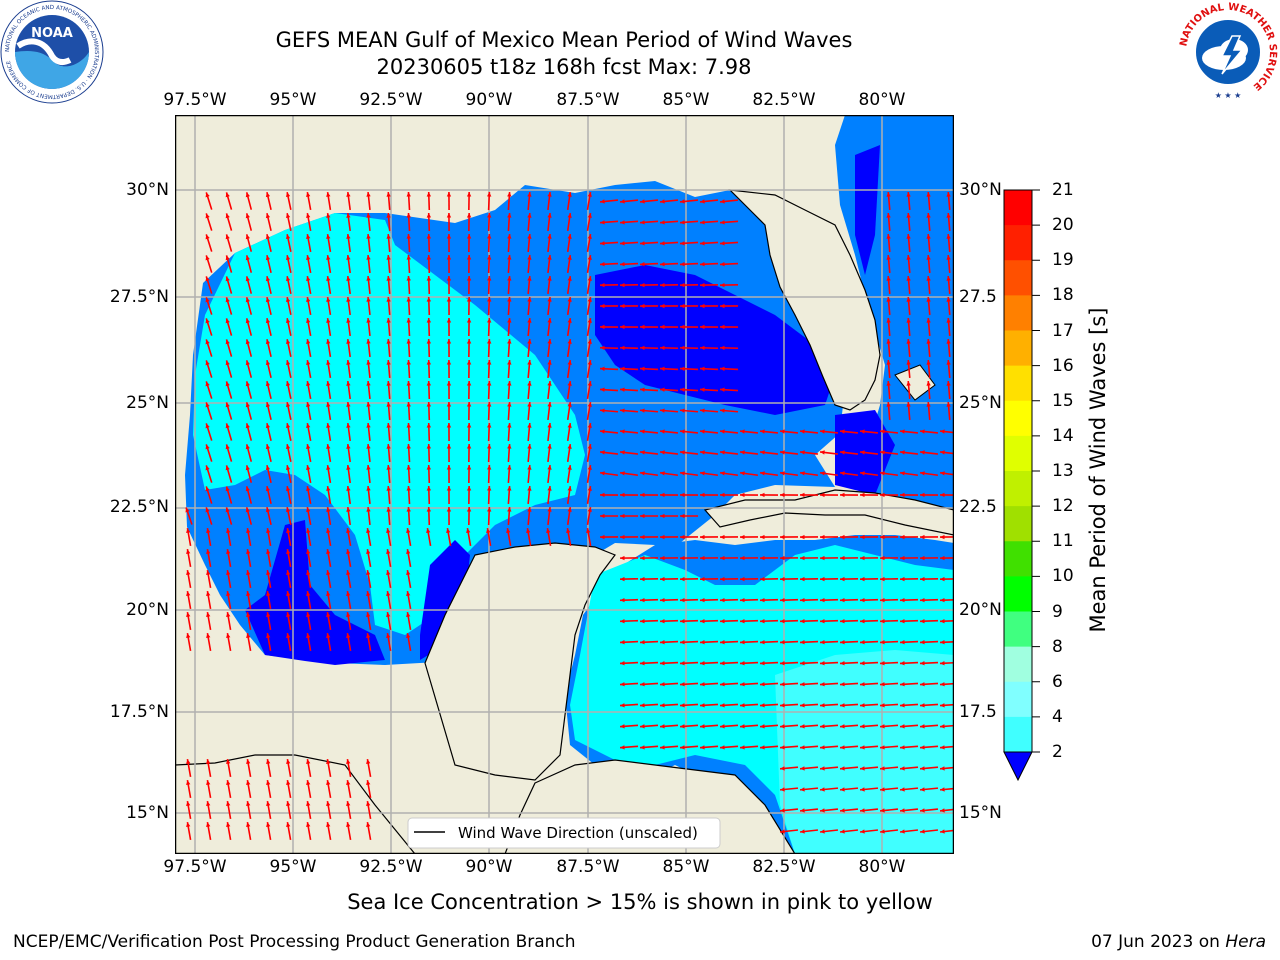 The height and width of the screenshot is (960, 1280). Describe the element at coordinates (52, 33) in the screenshot. I see `noaa-logo-text: NOAA` at that location.